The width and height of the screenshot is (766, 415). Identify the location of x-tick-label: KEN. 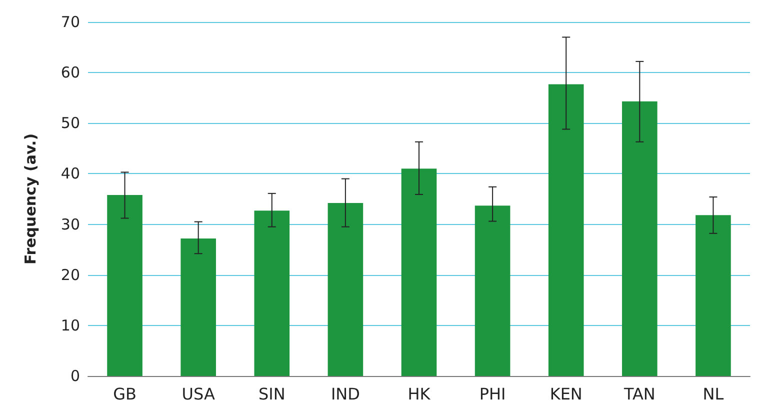
(566, 394).